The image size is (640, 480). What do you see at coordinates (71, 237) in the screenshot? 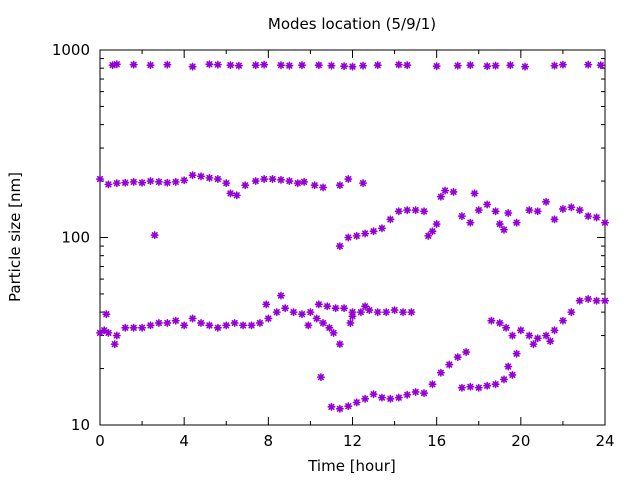
I see `y-tick-labels: 10 100 1000` at bounding box center [71, 237].